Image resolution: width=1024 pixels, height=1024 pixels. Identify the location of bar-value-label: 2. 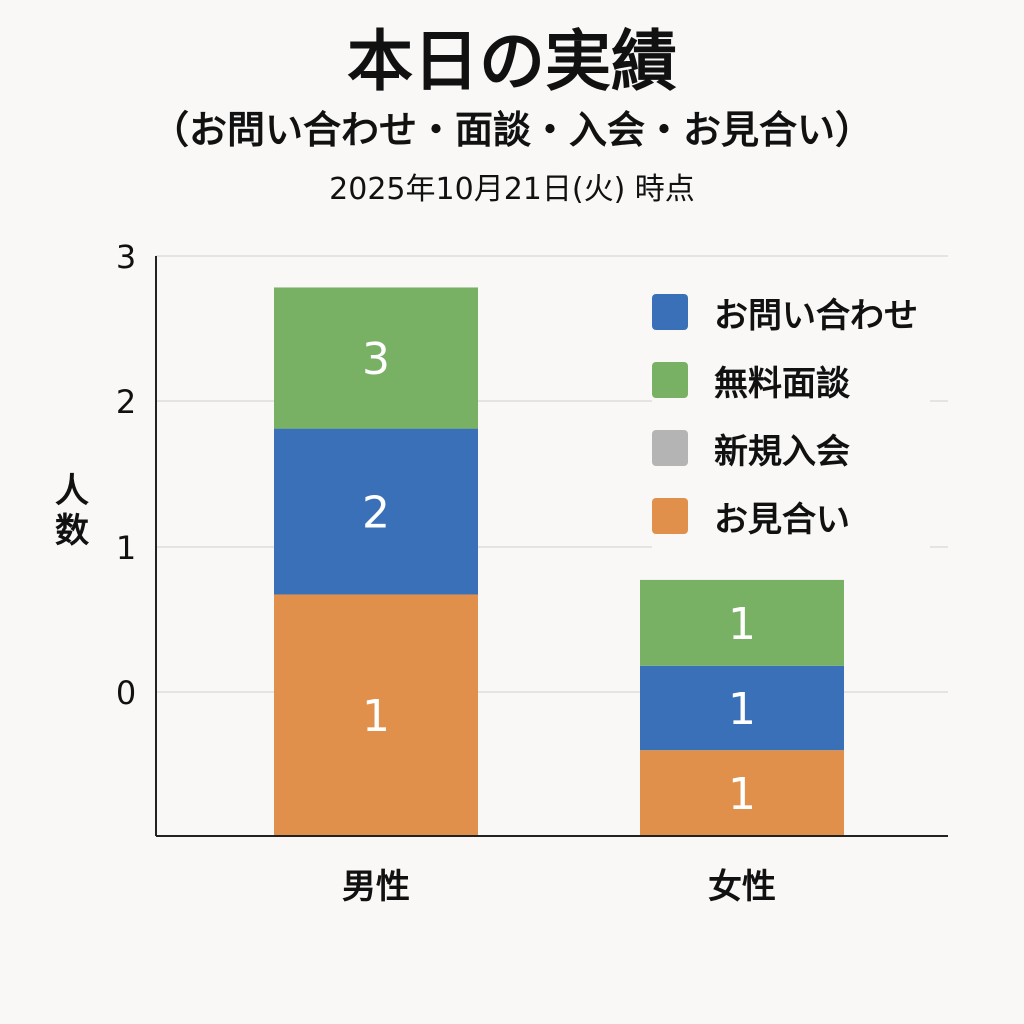
(376, 513).